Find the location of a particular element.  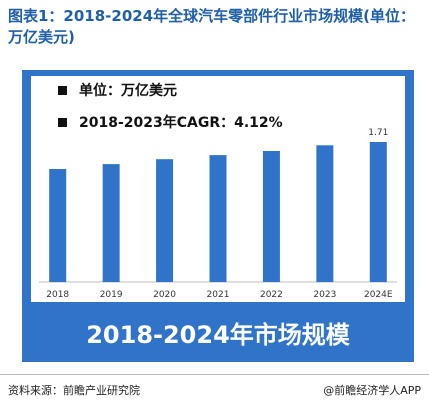

legend-cagr: 2018-2023年CAGR：4.12% is located at coordinates (170, 122).